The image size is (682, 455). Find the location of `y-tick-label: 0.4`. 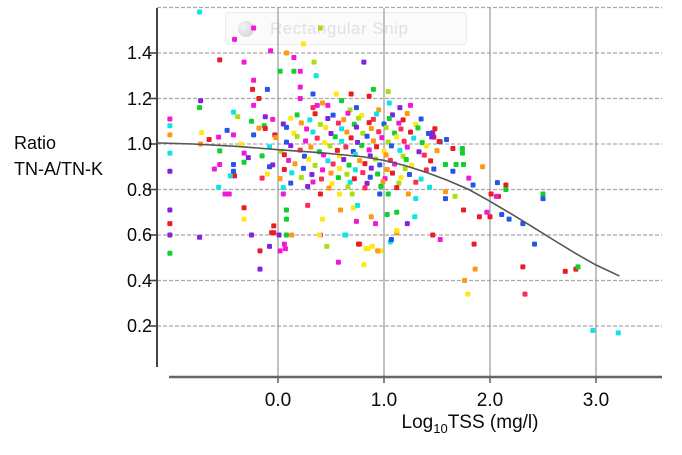

y-tick-label: 0.4 is located at coordinates (139, 280).